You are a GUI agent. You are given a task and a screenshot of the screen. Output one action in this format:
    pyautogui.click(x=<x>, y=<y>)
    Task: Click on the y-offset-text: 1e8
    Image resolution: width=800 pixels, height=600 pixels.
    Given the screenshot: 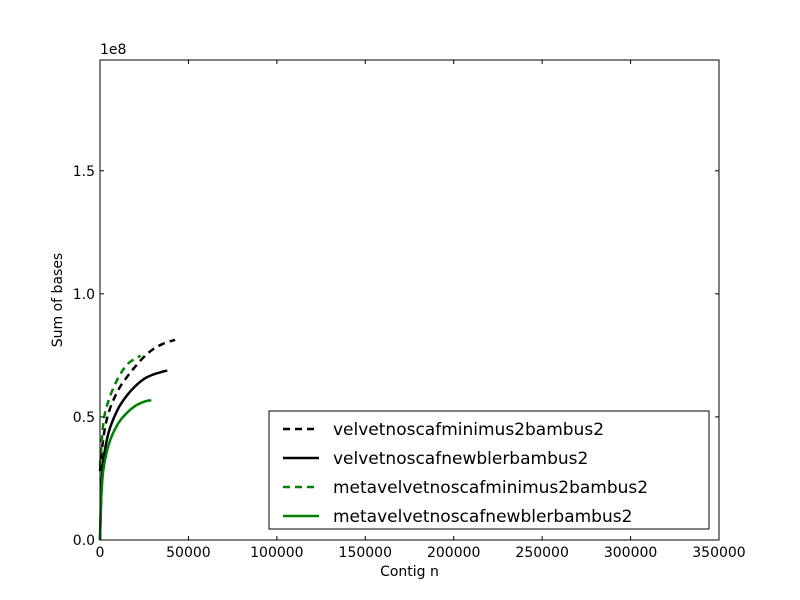 What is the action you would take?
    pyautogui.click(x=113, y=50)
    